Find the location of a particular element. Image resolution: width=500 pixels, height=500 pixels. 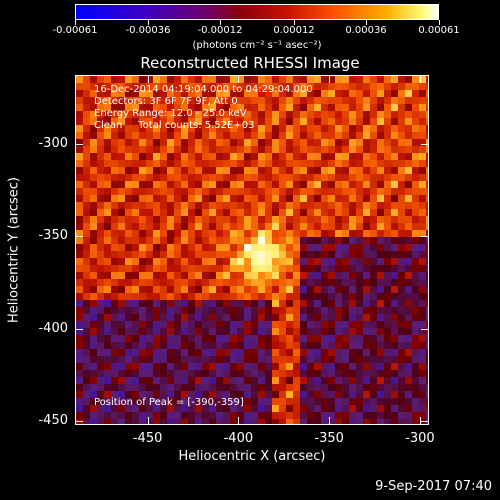

peak-position-text: Position of Peak = [-390,-359] is located at coordinates (169, 402).